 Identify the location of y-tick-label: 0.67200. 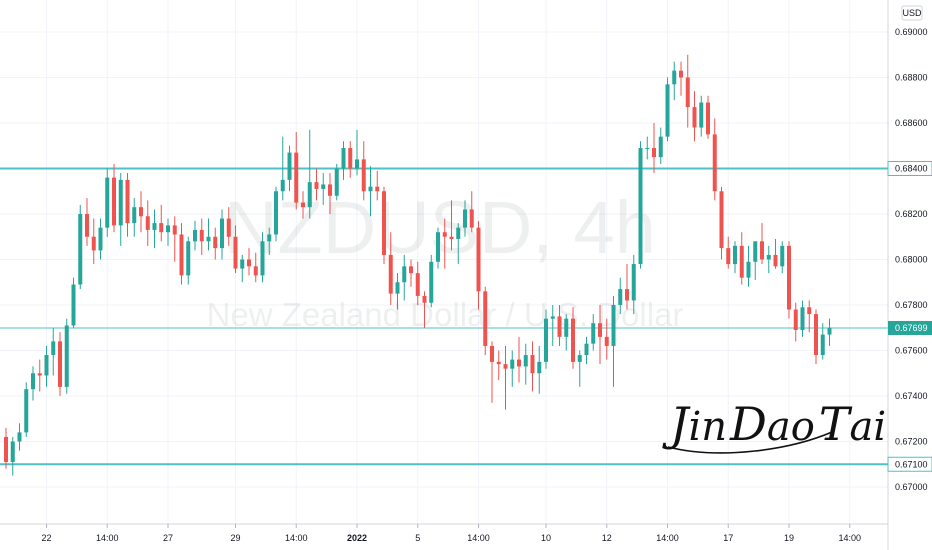
(911, 442).